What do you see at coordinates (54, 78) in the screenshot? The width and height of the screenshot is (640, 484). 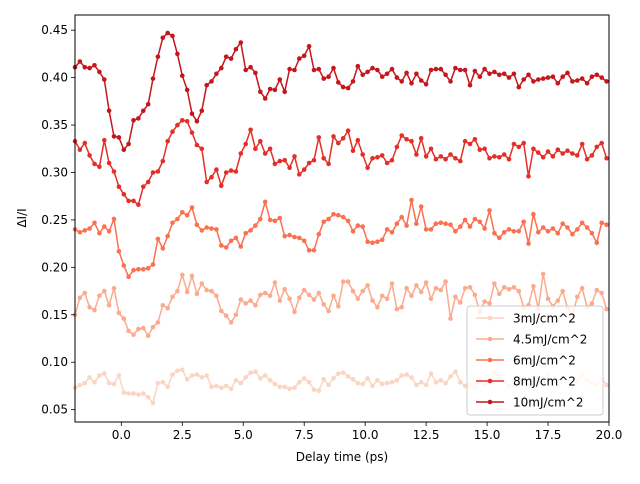 I see `y-tick-label: 0.40` at bounding box center [54, 78].